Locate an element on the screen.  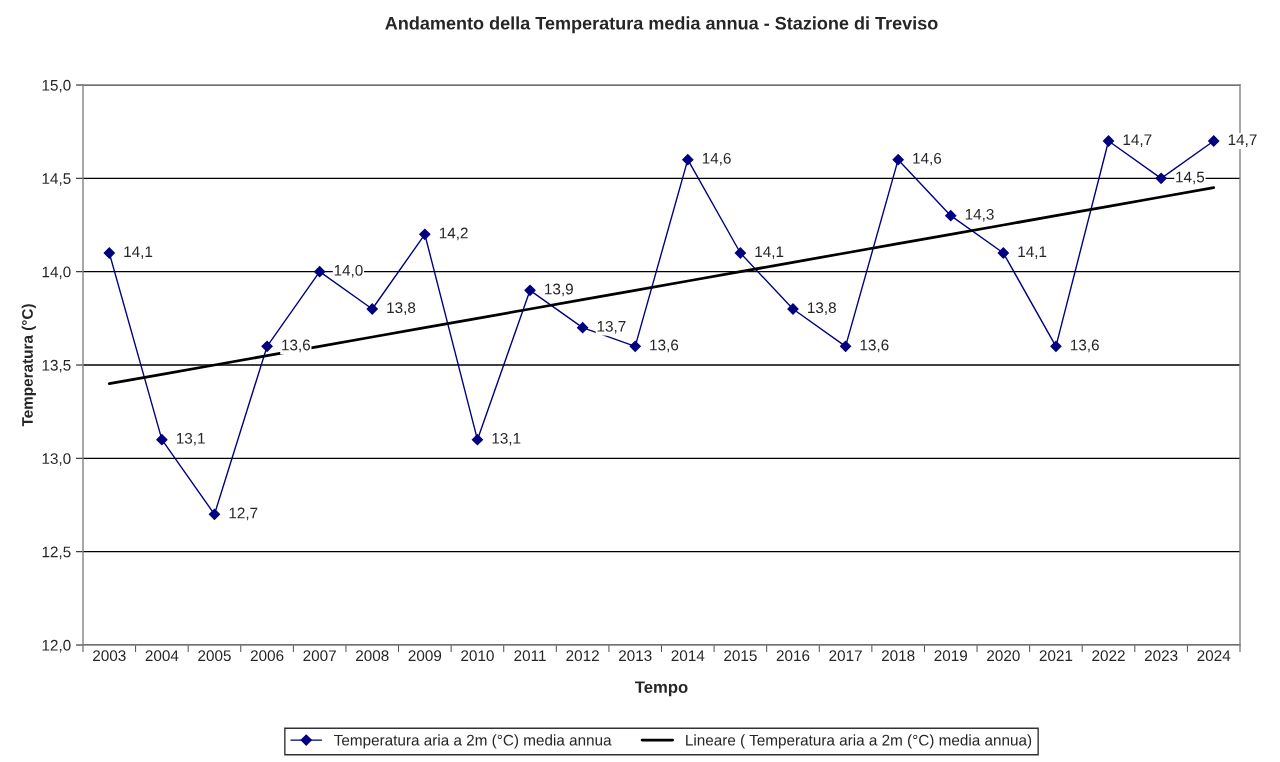
x-axis-title: Tempo is located at coordinates (661, 689).